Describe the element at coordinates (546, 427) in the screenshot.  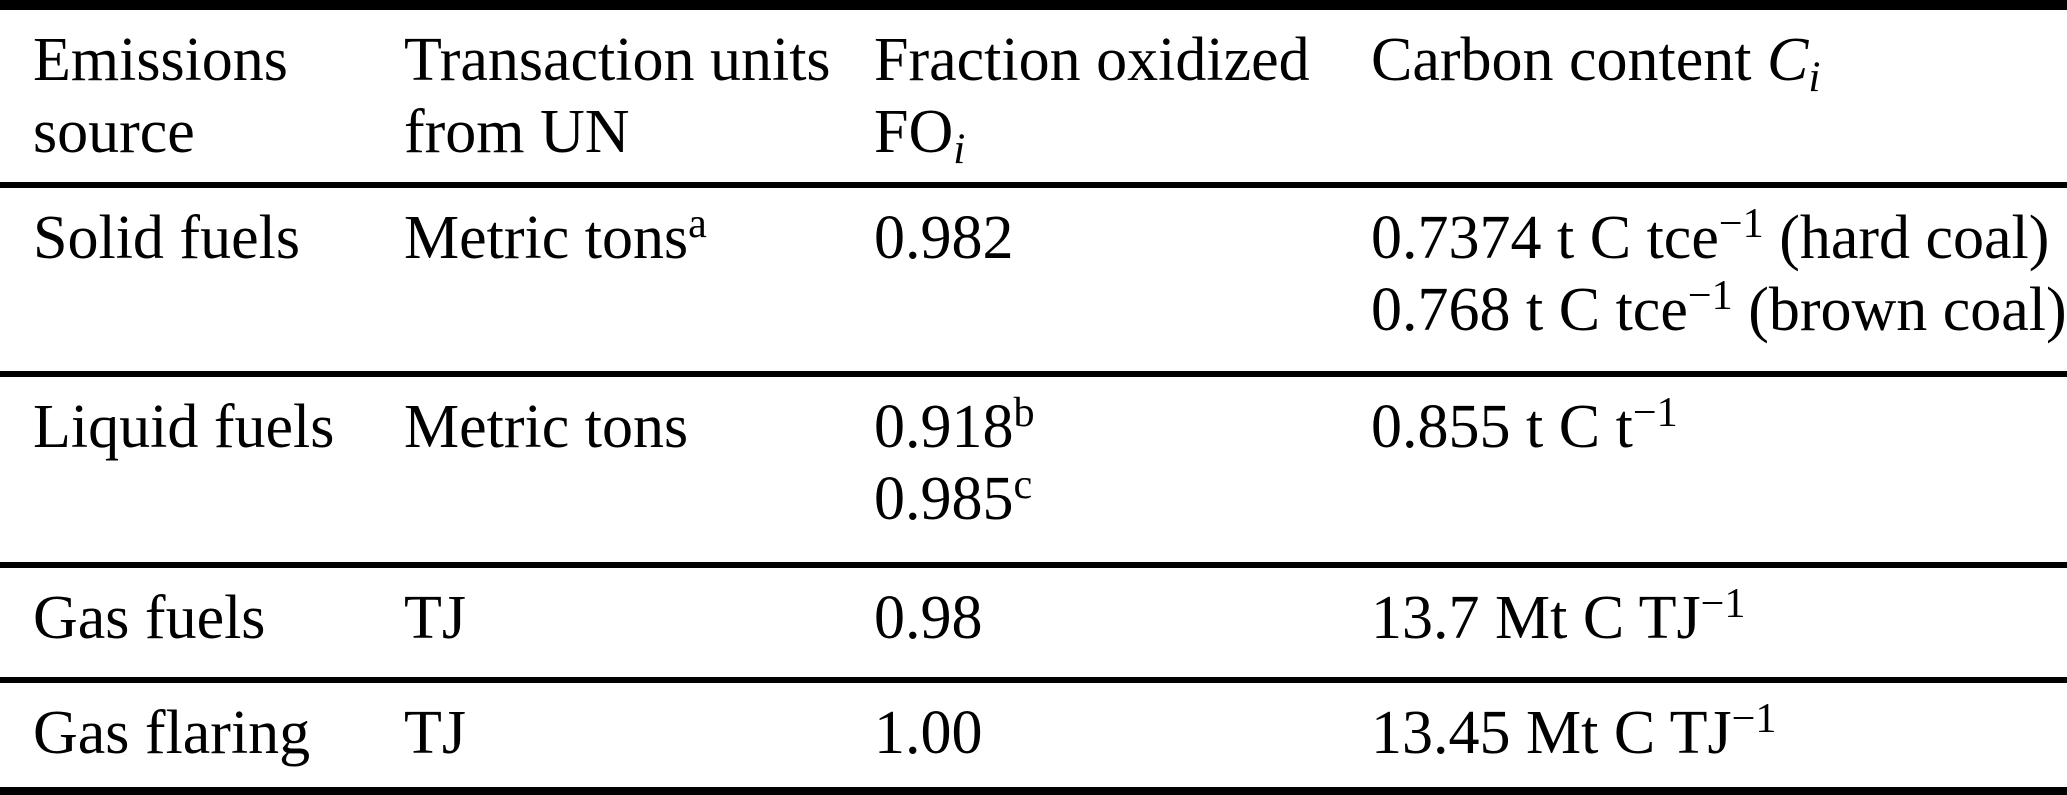
I see `cell-line: Metric tons` at that location.